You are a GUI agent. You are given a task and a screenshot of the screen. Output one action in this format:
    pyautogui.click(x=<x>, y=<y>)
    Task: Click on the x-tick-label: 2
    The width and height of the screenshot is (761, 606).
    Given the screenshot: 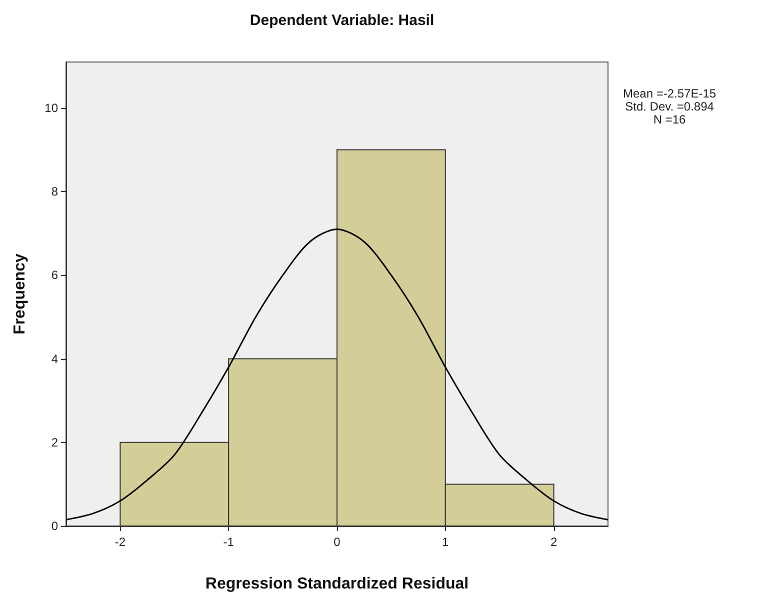 What is the action you would take?
    pyautogui.click(x=554, y=542)
    